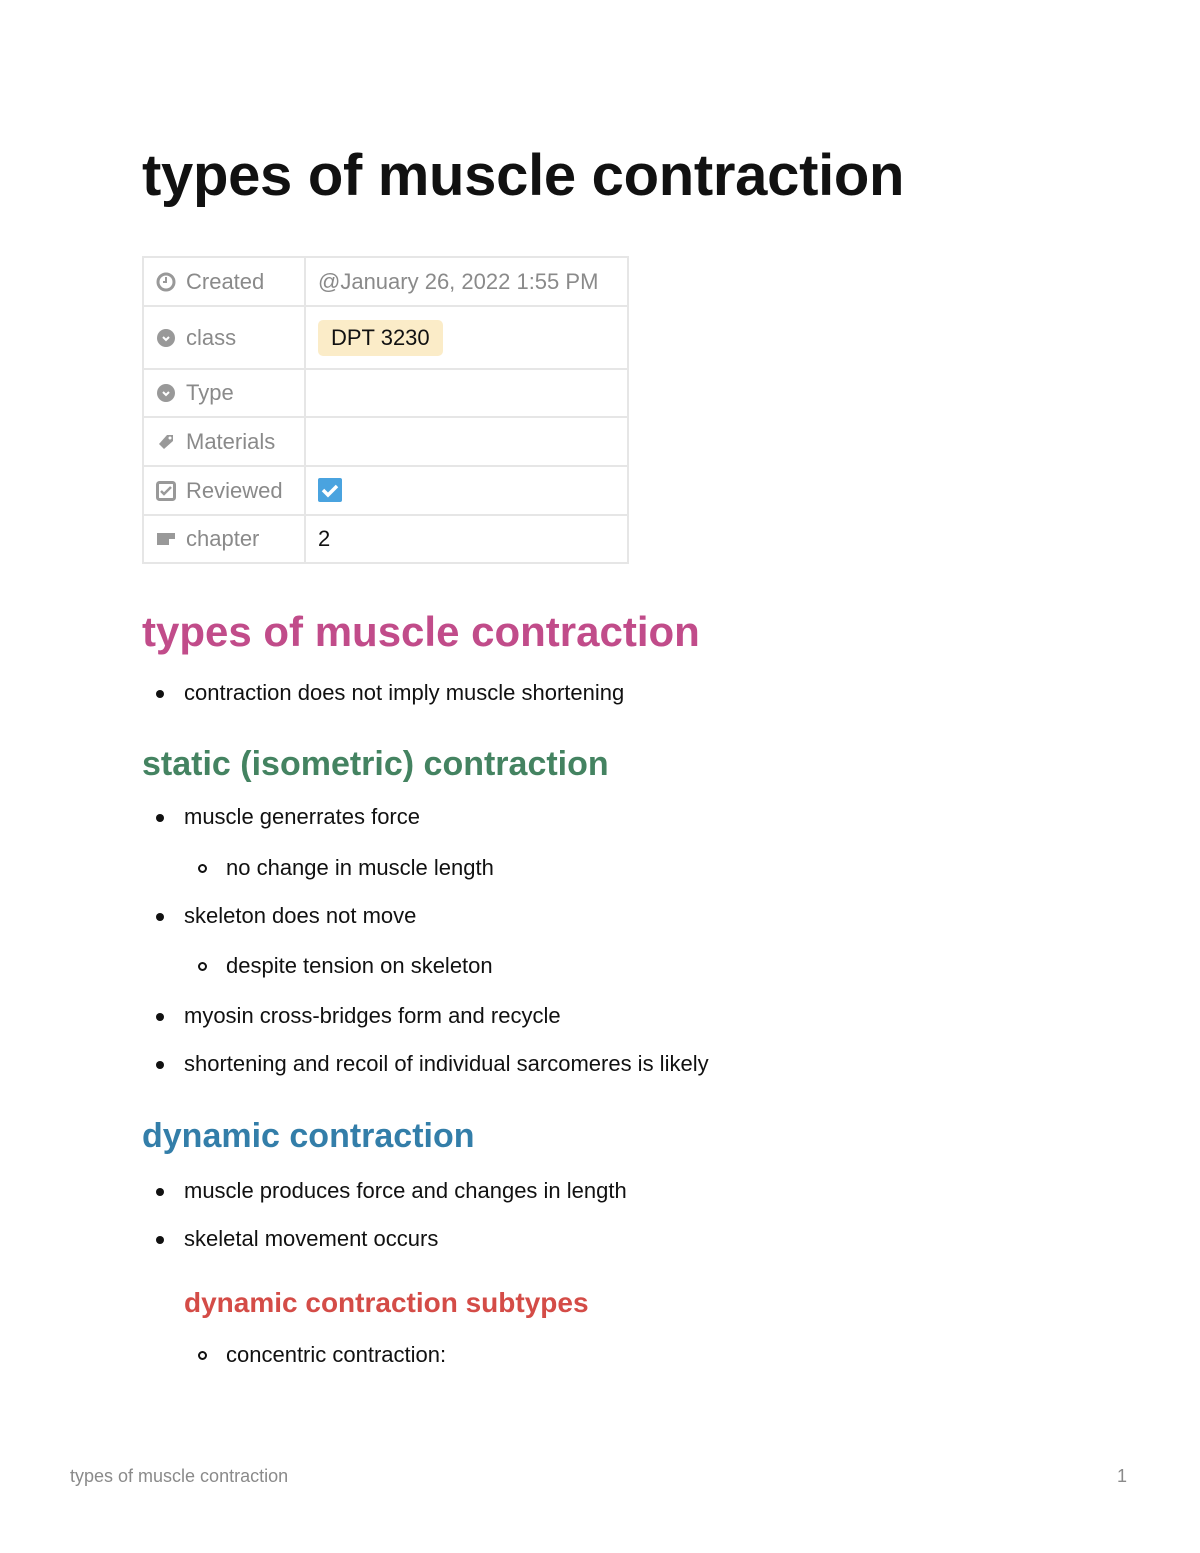 The image size is (1200, 1553). I want to click on list-item: despite tension on skeleton, so click(345, 965).